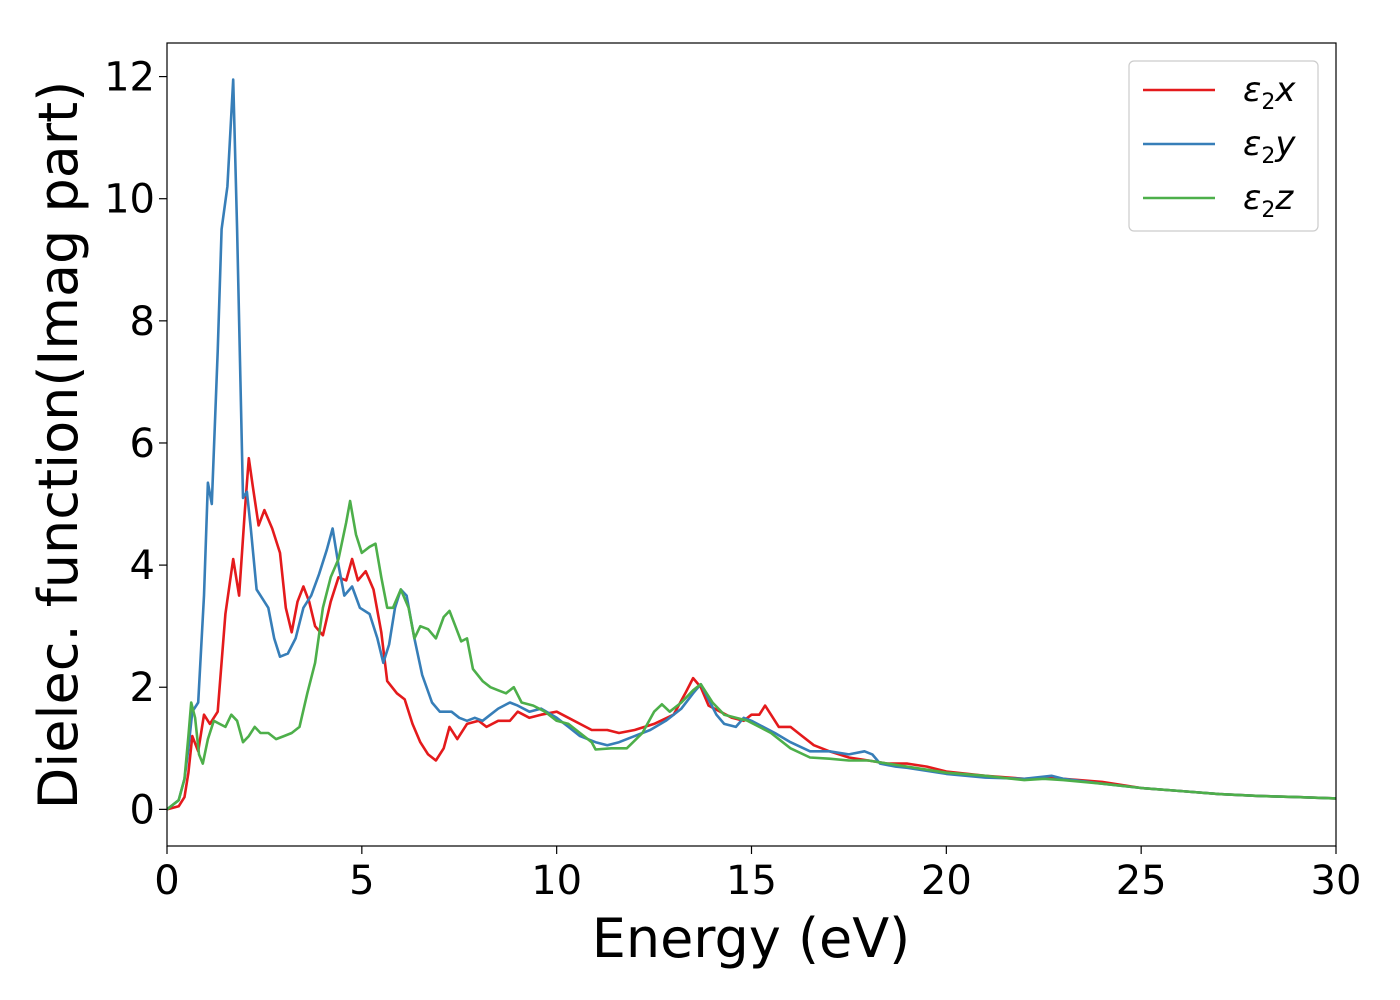 The height and width of the screenshot is (1000, 1400). What do you see at coordinates (142, 566) in the screenshot?
I see `y-tick-label: 4` at bounding box center [142, 566].